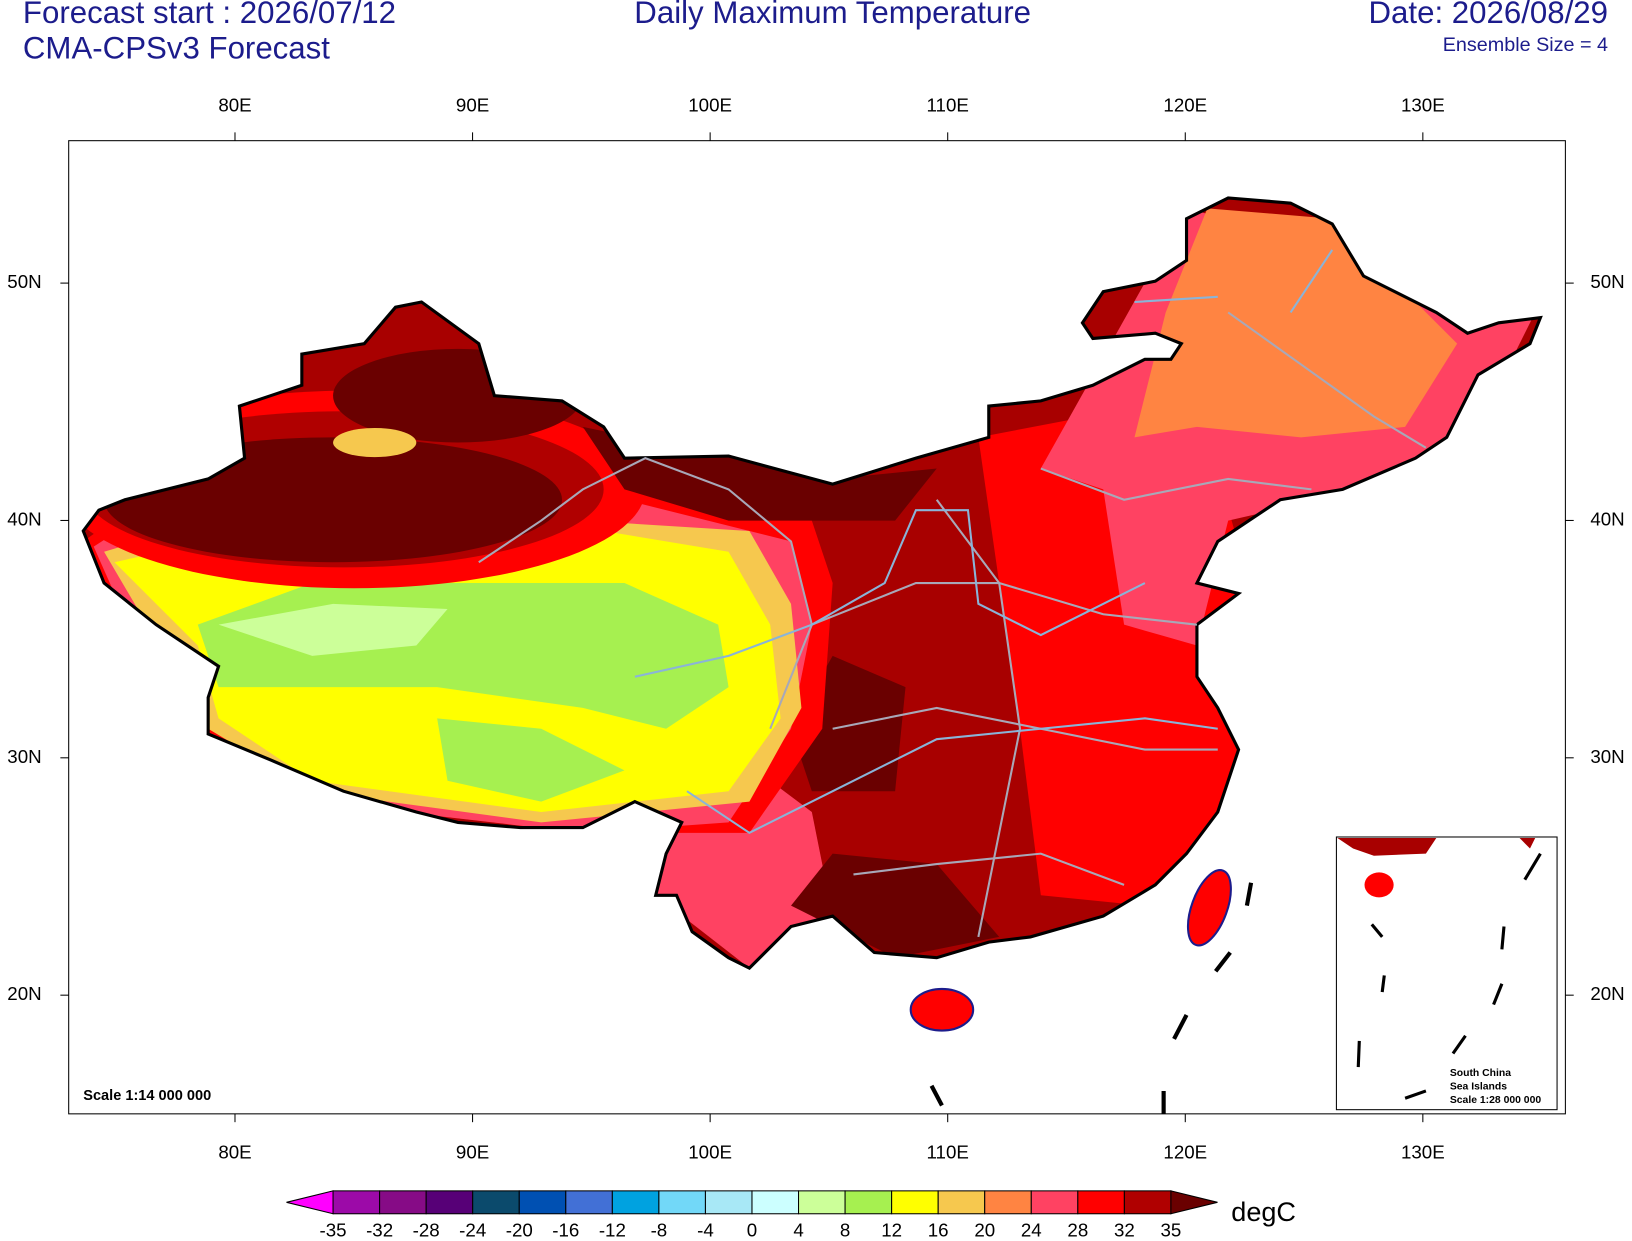 This screenshot has height=1241, width=1632. What do you see at coordinates (984, 1229) in the screenshot?
I see `colorbar-label: 20` at bounding box center [984, 1229].